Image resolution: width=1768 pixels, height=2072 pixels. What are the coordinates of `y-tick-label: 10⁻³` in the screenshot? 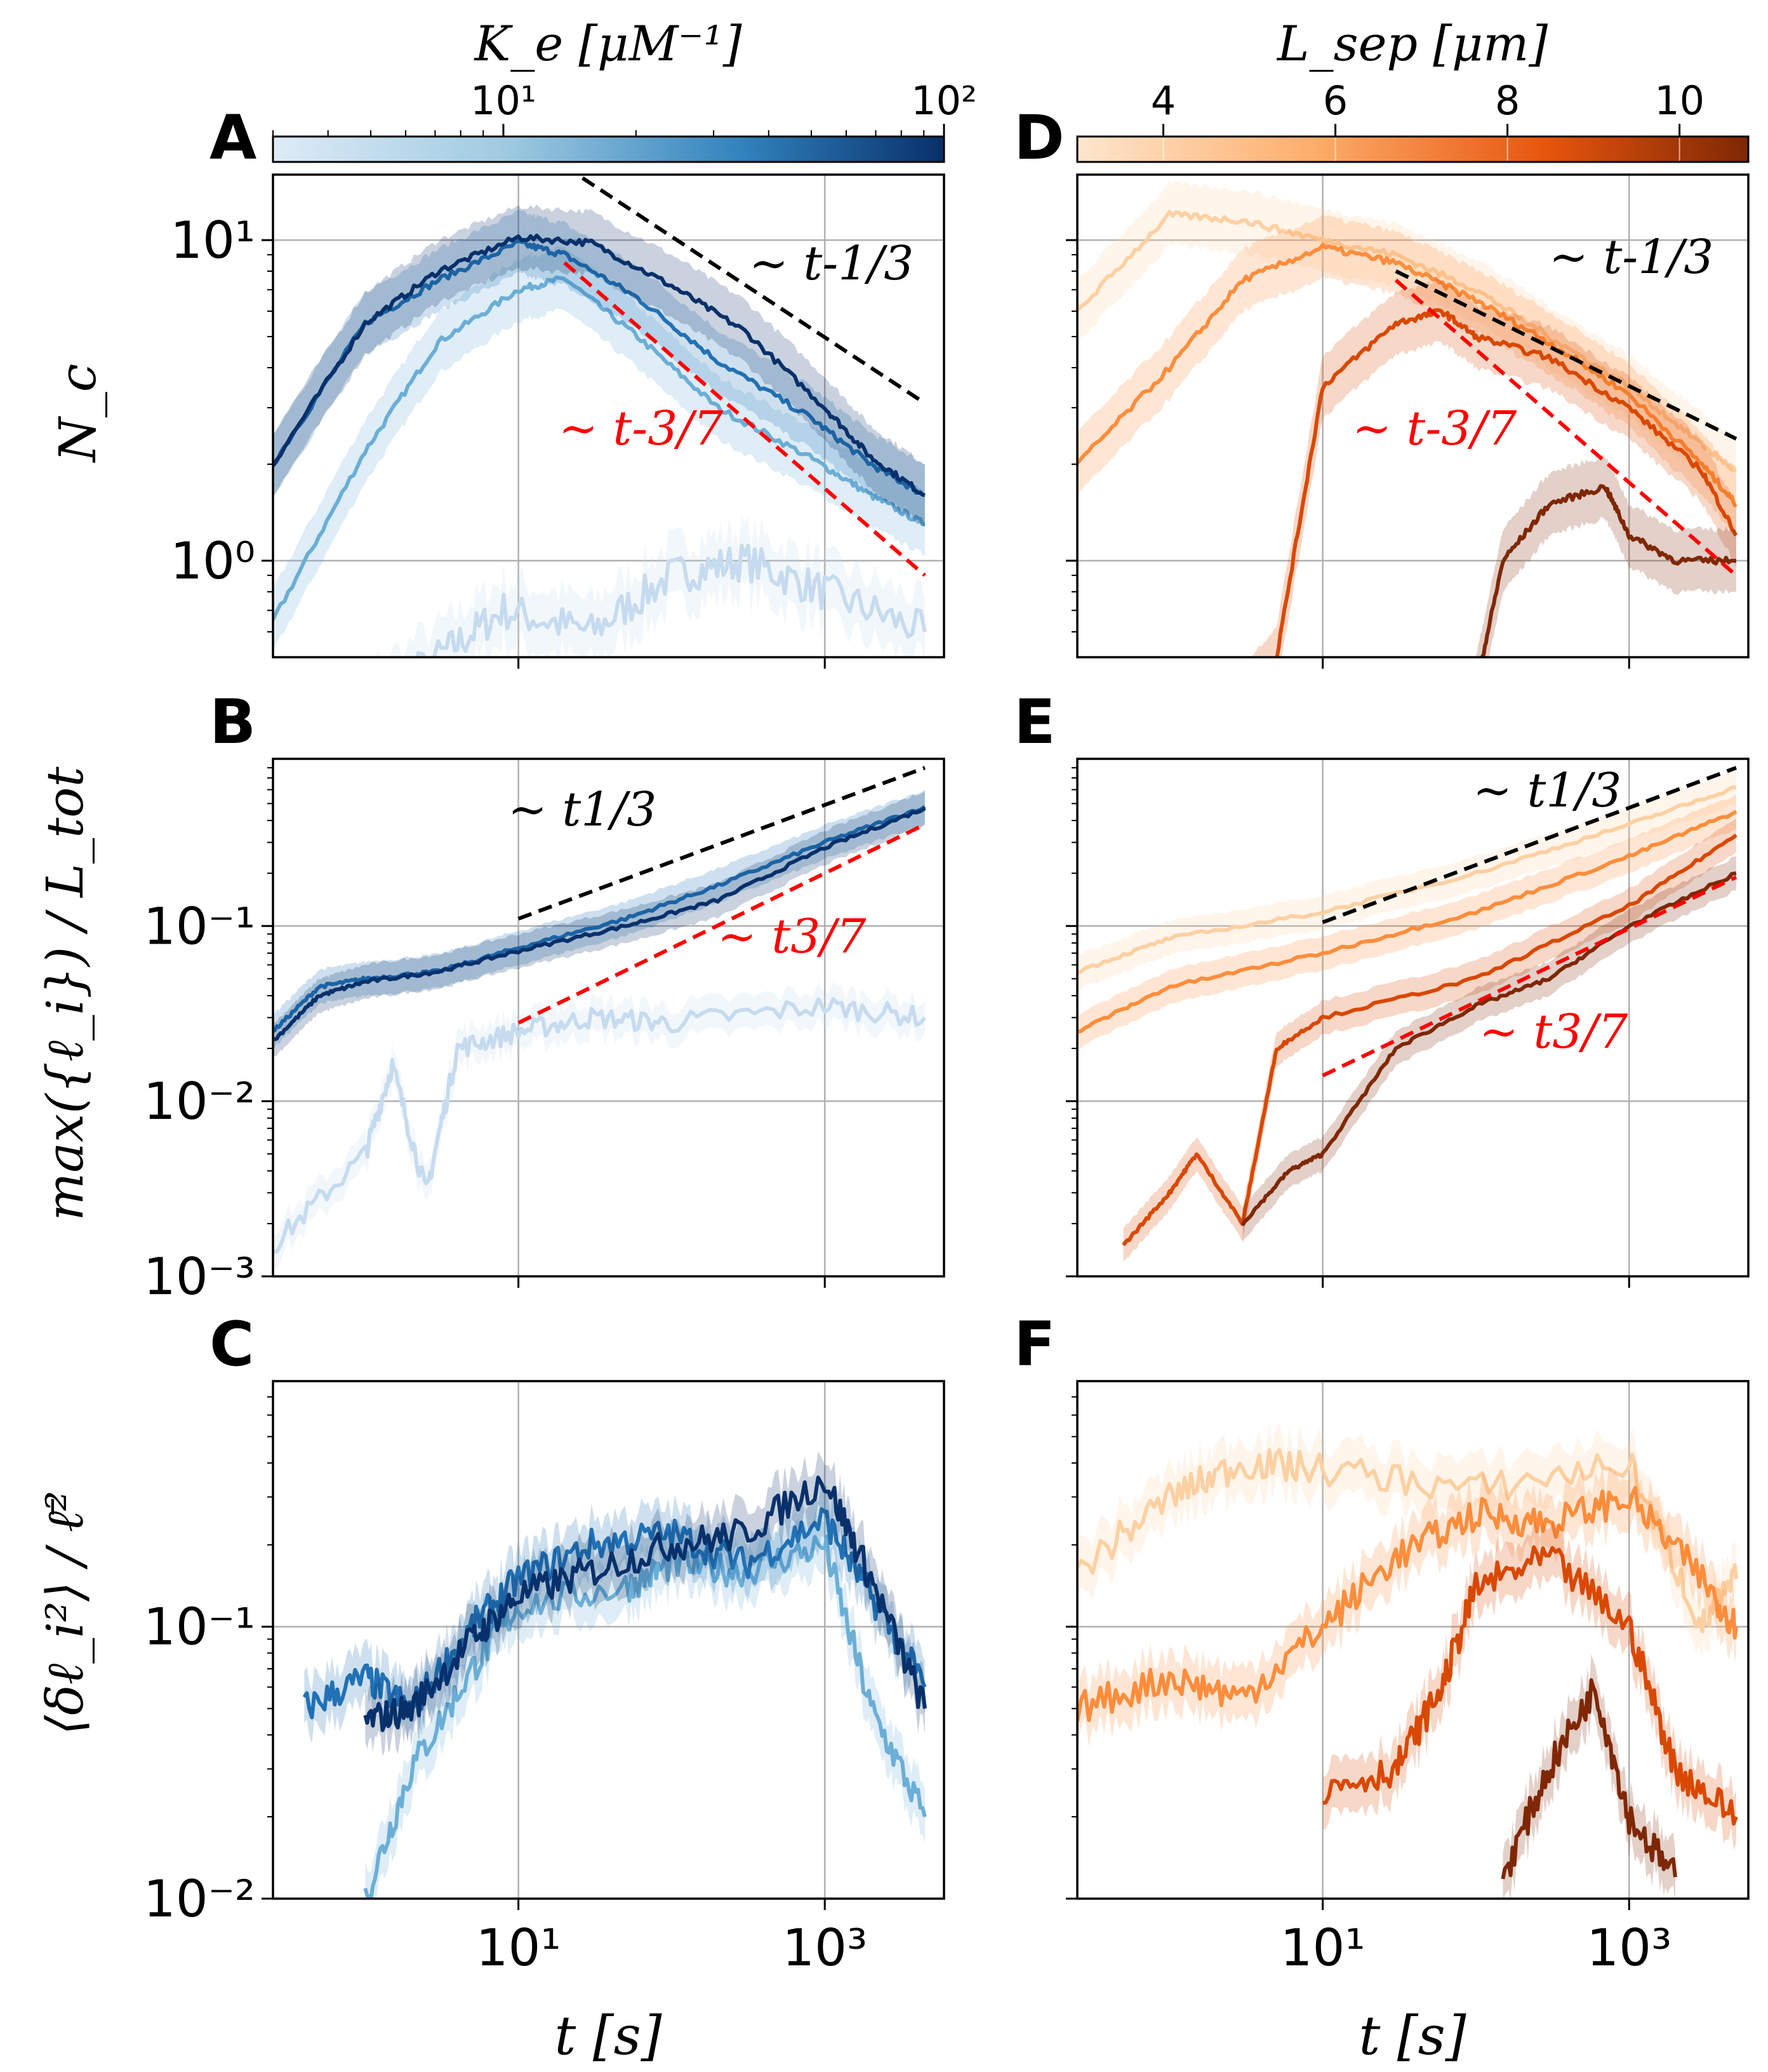 It's located at (199, 1276).